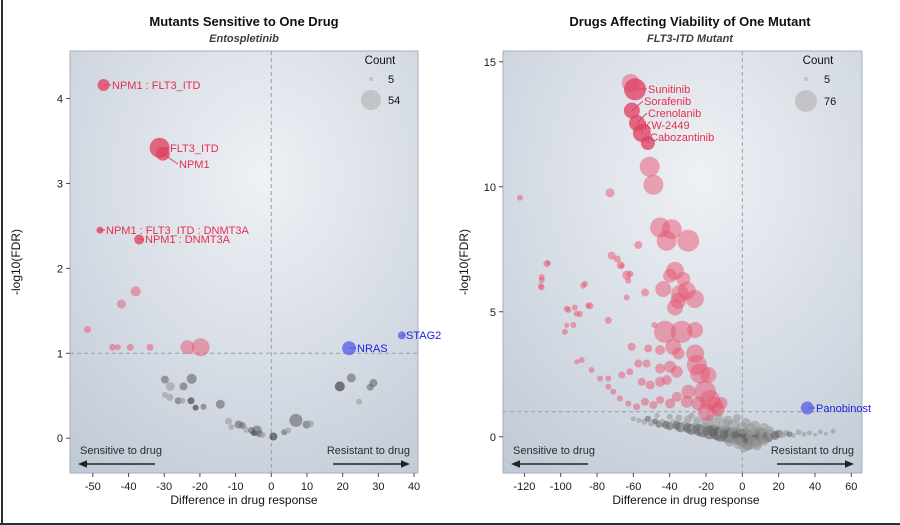 The width and height of the screenshot is (900, 525). What do you see at coordinates (194, 165) in the screenshot?
I see `point-label: NPM1` at bounding box center [194, 165].